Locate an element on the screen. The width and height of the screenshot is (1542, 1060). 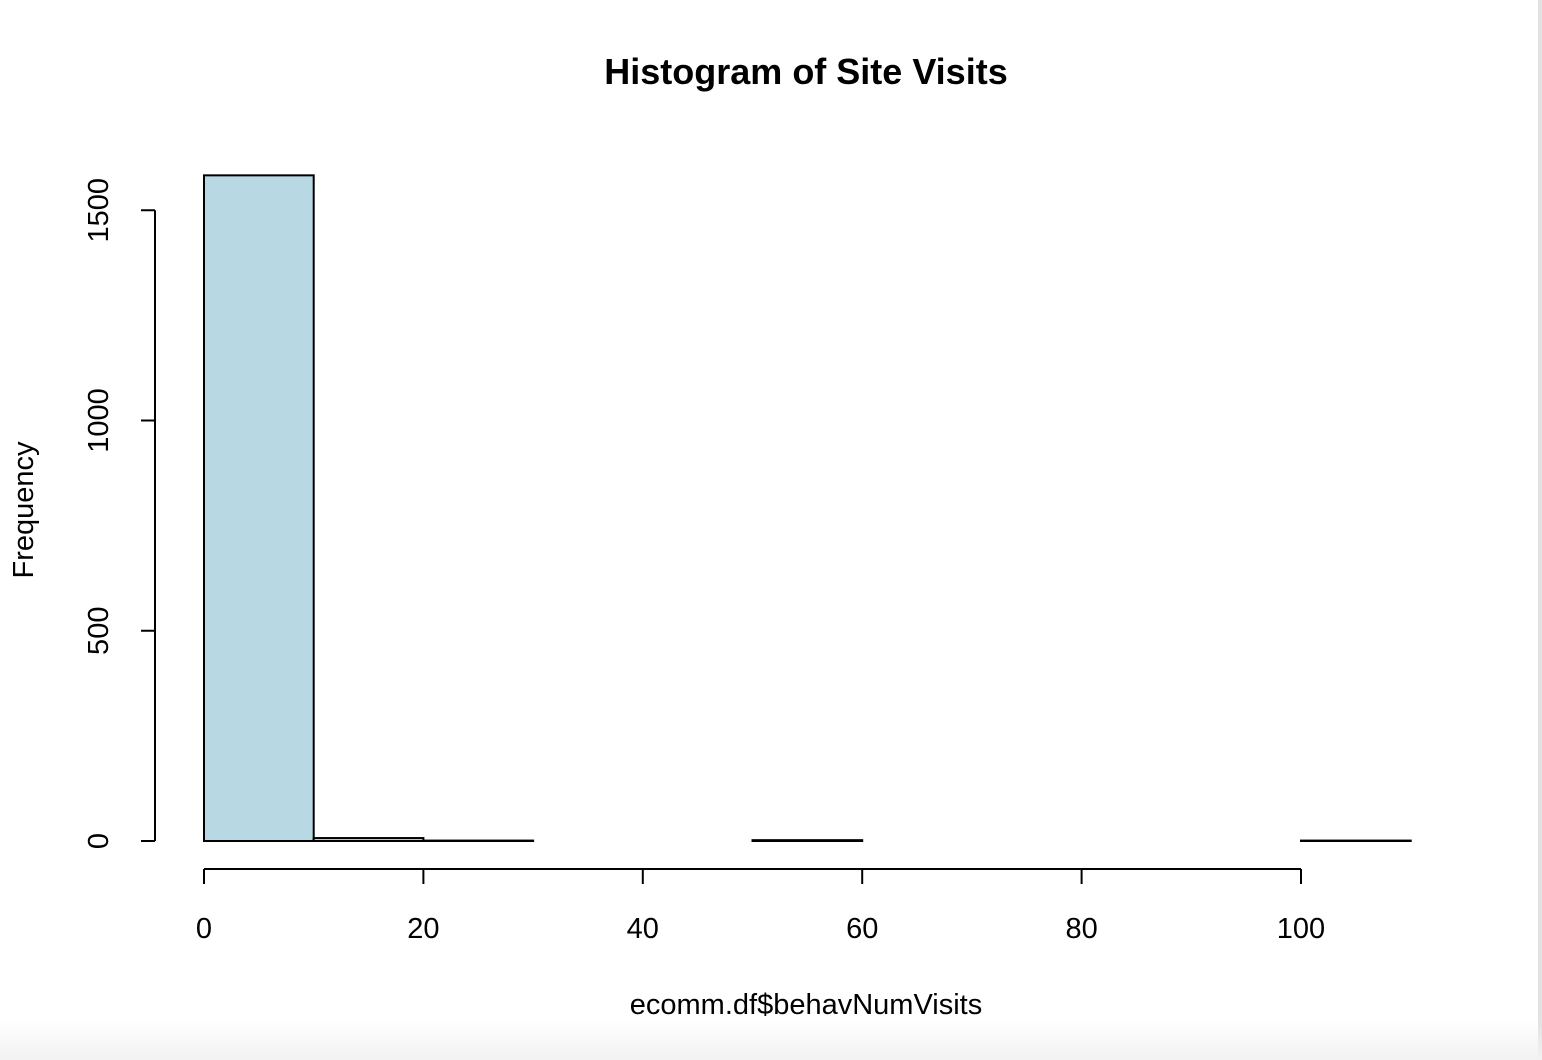
y-axis-label: Frequency is located at coordinates (24, 510).